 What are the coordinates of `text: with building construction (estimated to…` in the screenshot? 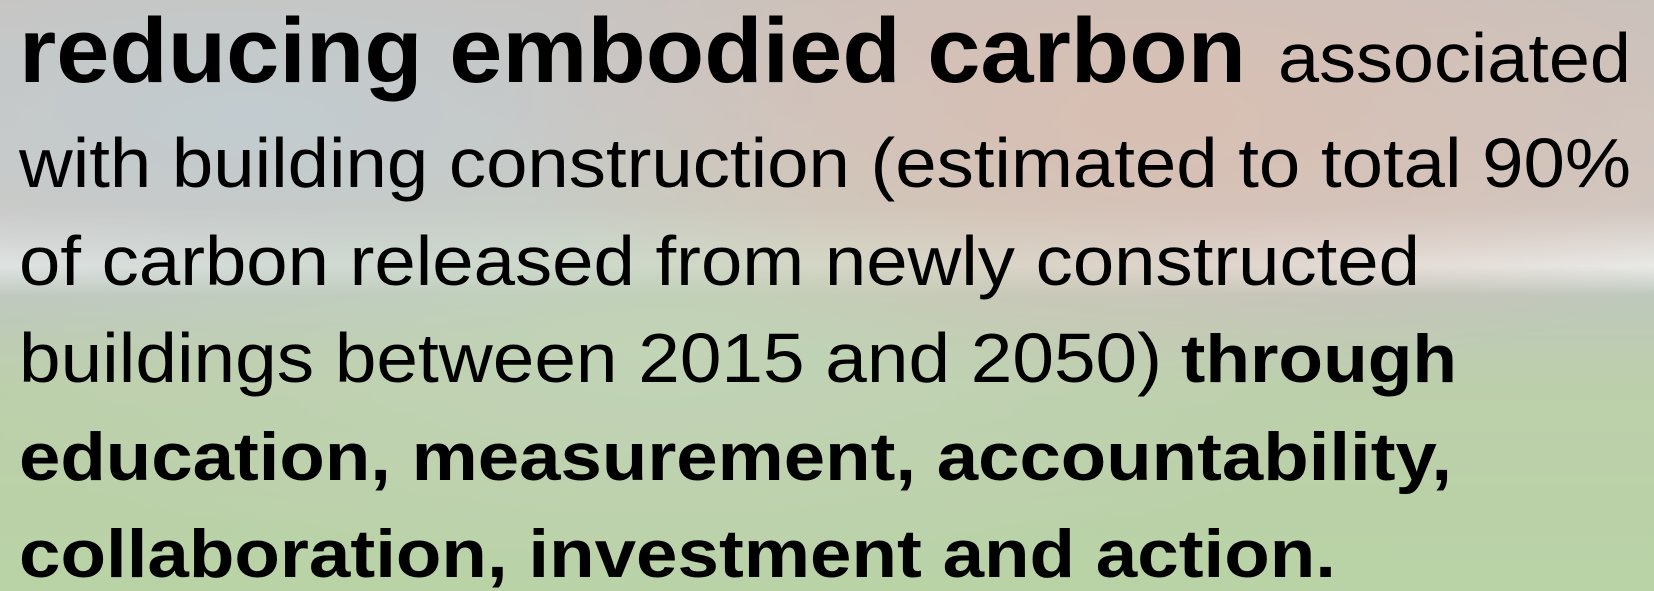 It's located at (824, 163).